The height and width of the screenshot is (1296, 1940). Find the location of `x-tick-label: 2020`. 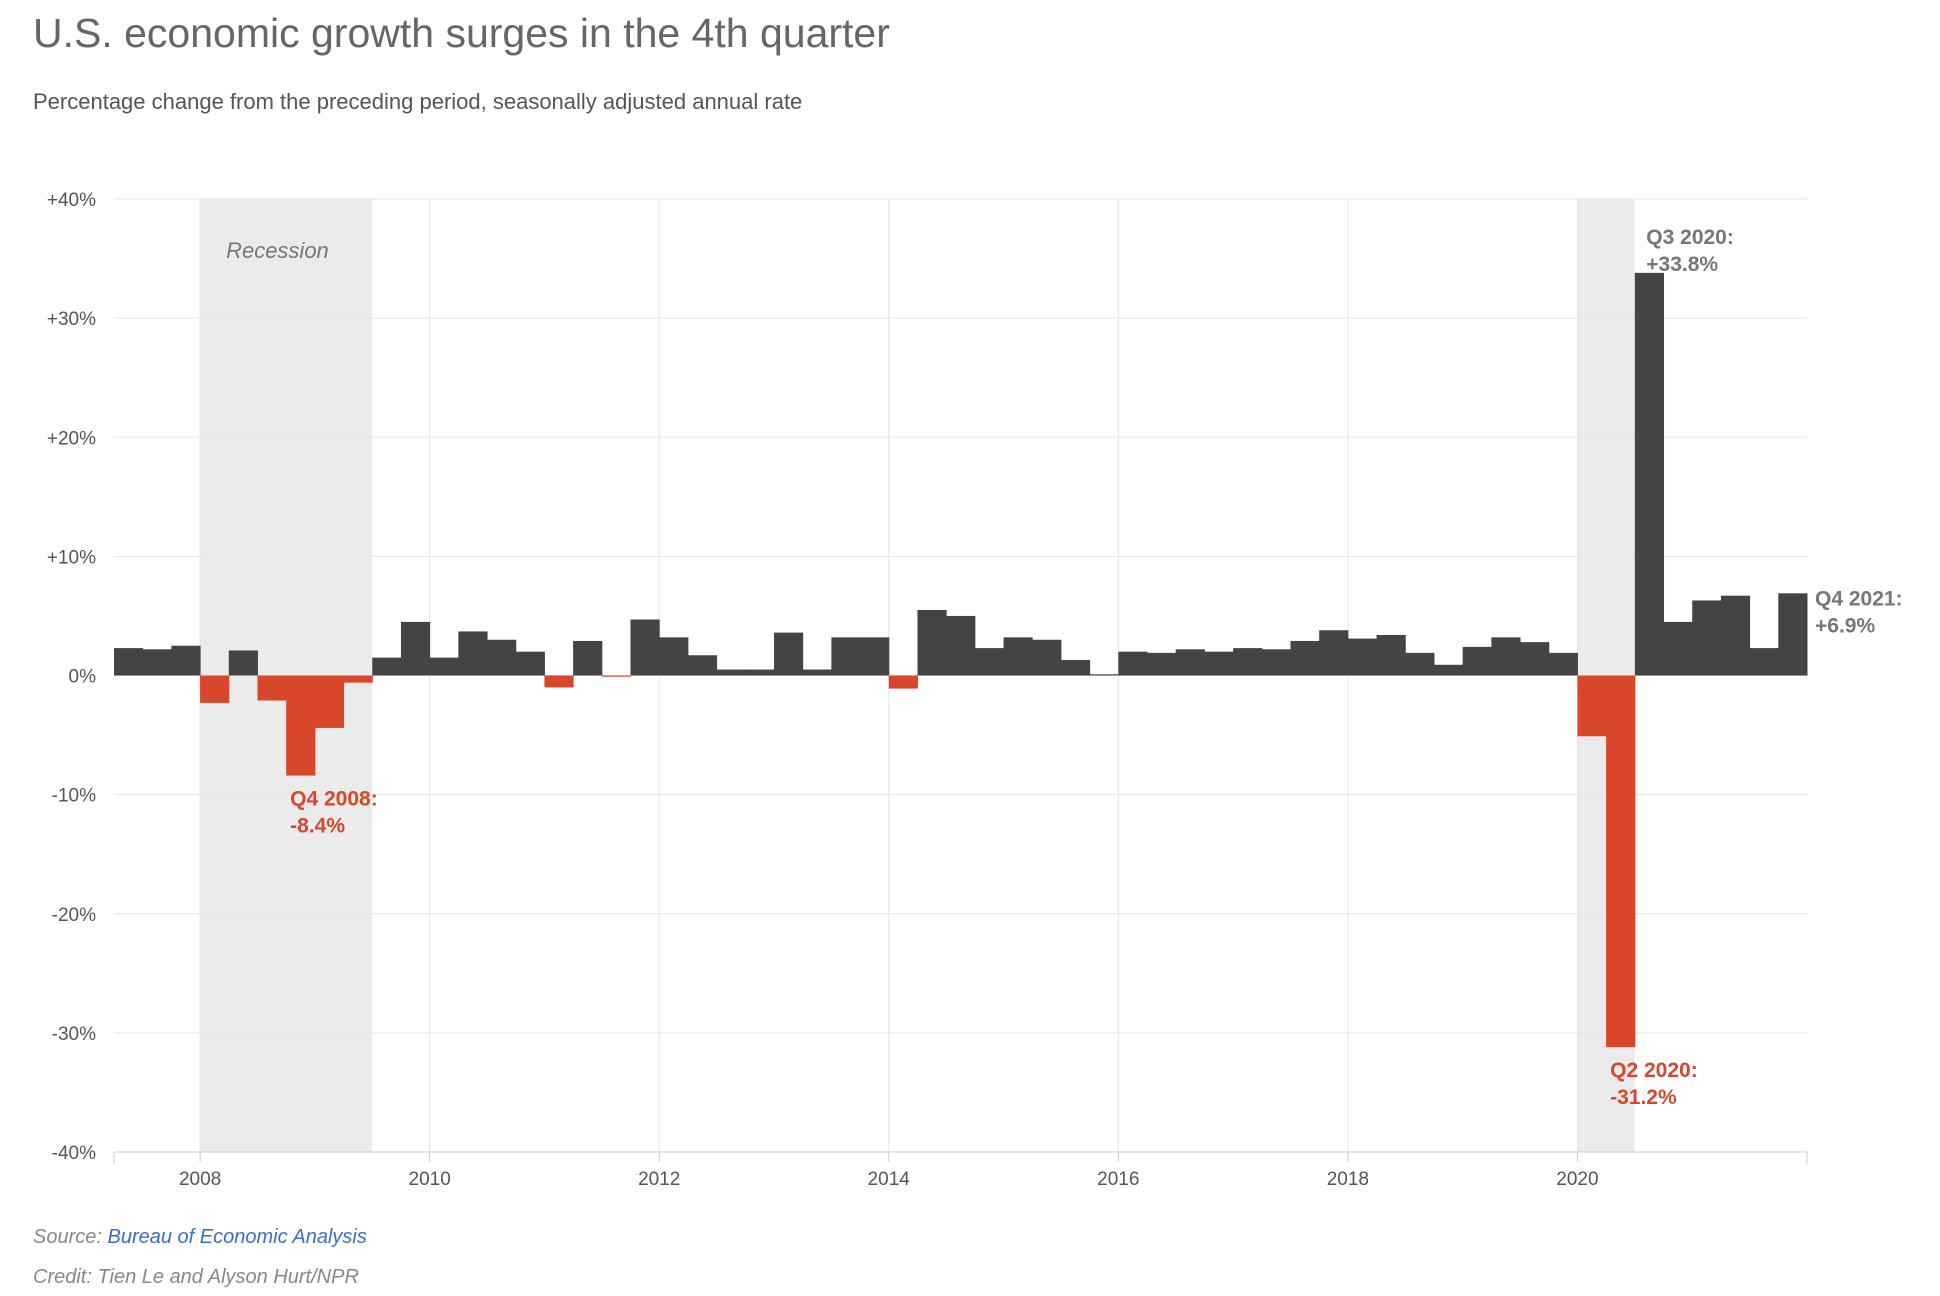

x-tick-label: 2020 is located at coordinates (1577, 1179).